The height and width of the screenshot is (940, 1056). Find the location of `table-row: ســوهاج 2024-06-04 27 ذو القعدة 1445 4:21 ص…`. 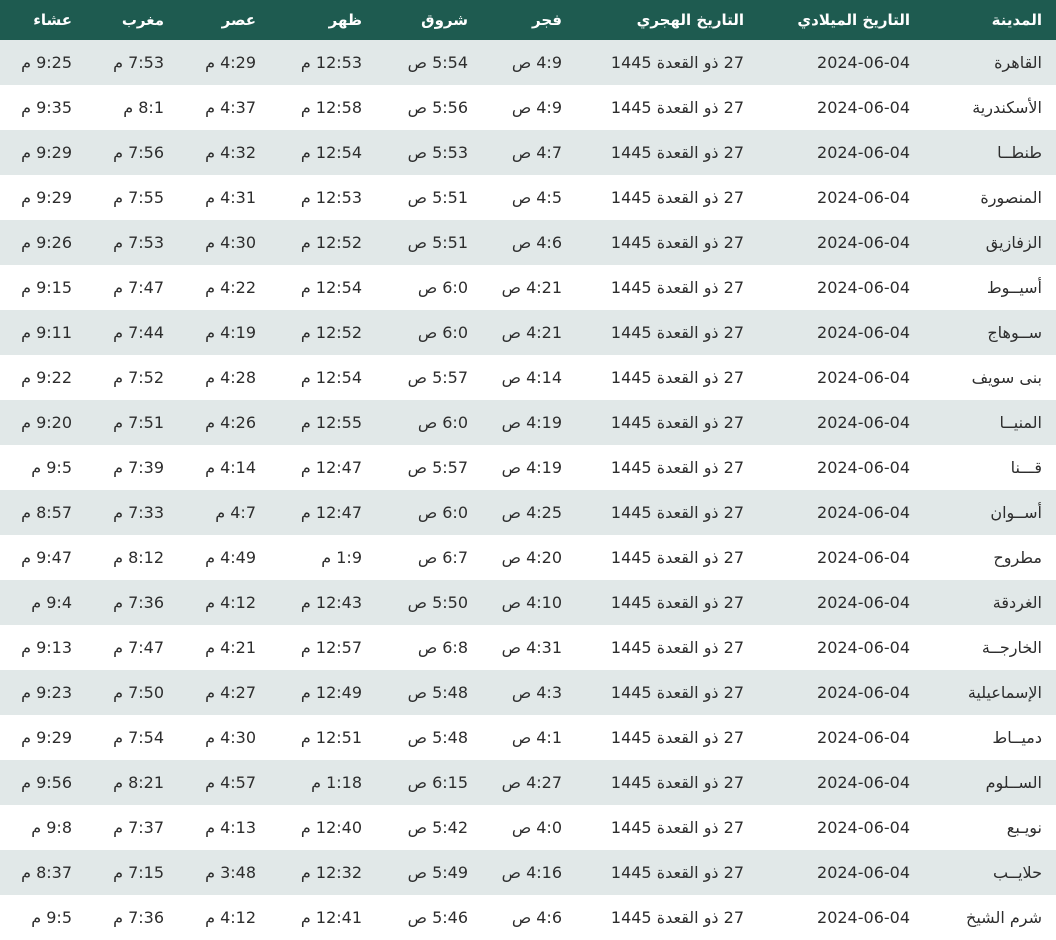

table-row: ســوهاج 2024-06-04 27 ذو القعدة 1445 4:21 ص… is located at coordinates (528, 332).